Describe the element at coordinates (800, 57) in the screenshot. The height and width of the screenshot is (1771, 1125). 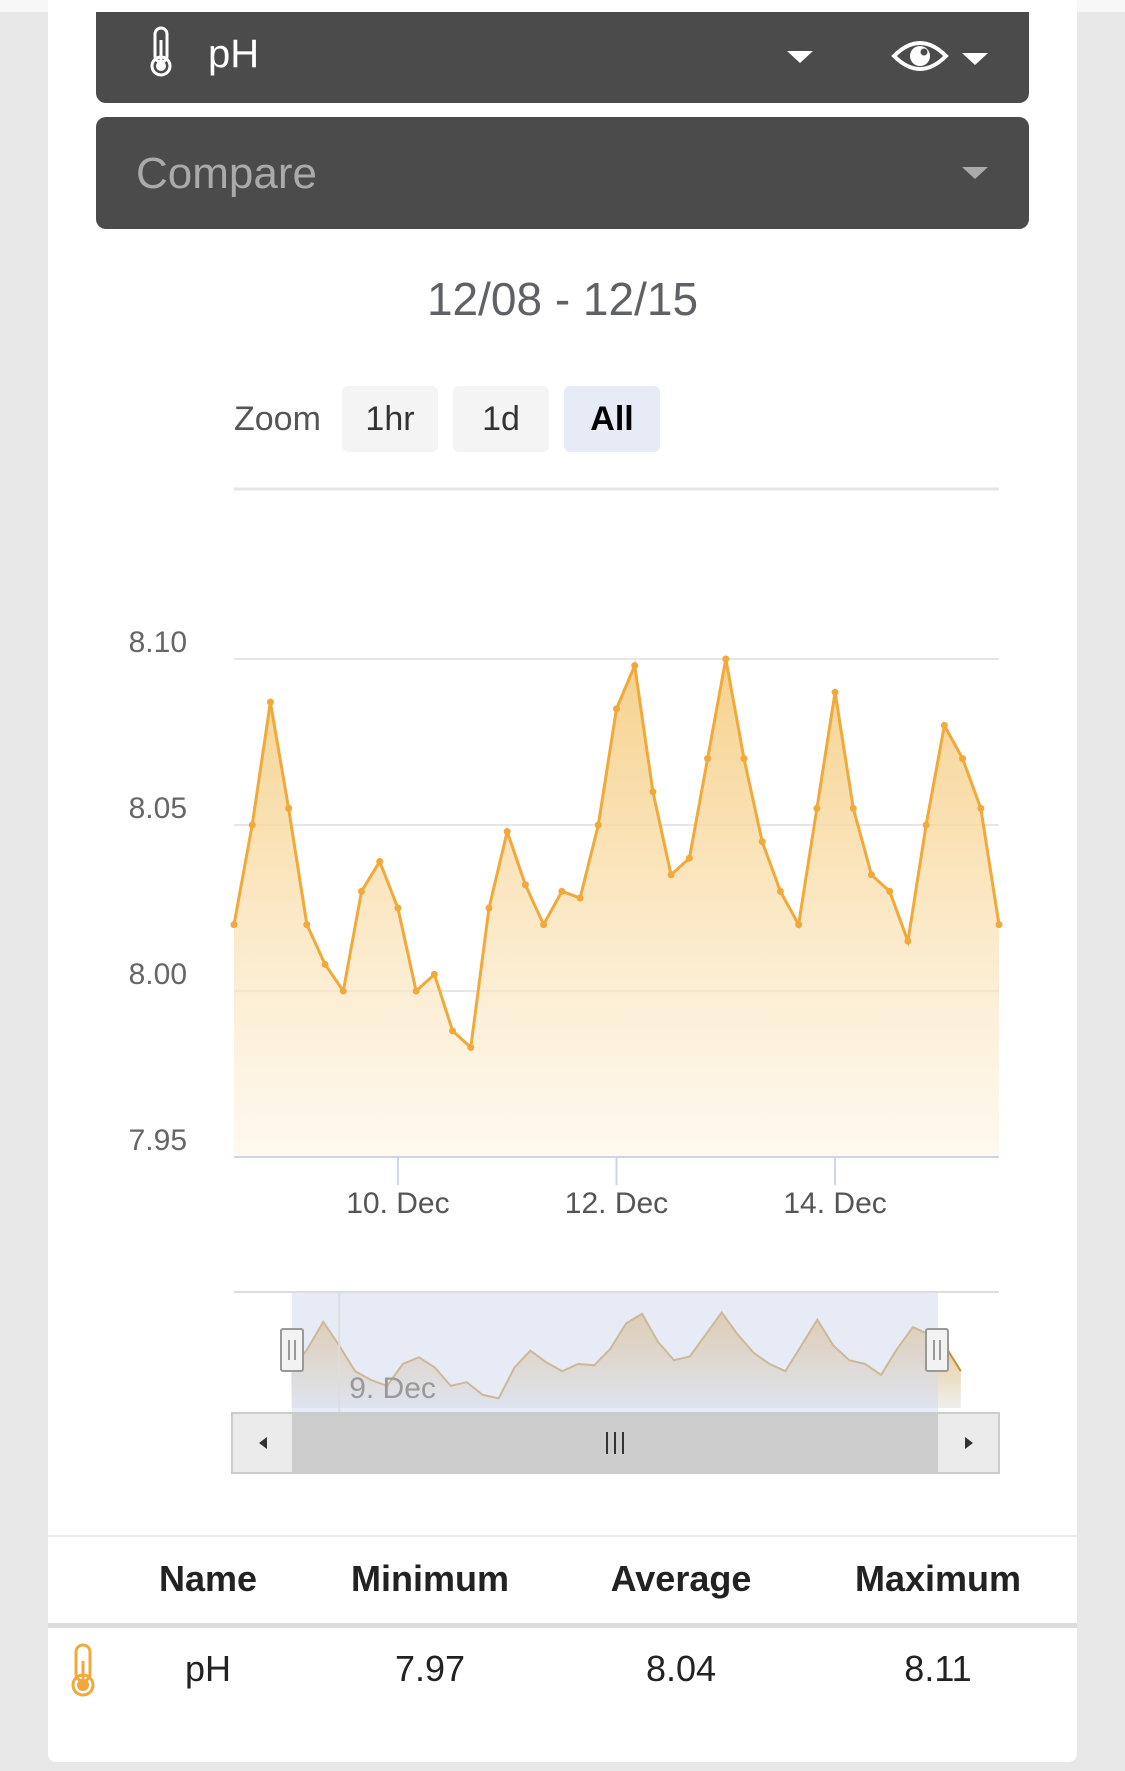
I see `chevron-down-icon` at that location.